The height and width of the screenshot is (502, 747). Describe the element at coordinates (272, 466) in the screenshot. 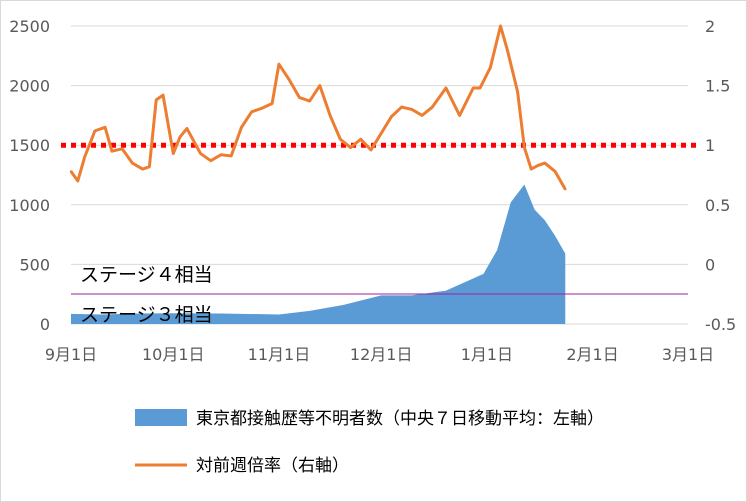

I see `legend-line-label: 対前週倍率（右軸）` at that location.